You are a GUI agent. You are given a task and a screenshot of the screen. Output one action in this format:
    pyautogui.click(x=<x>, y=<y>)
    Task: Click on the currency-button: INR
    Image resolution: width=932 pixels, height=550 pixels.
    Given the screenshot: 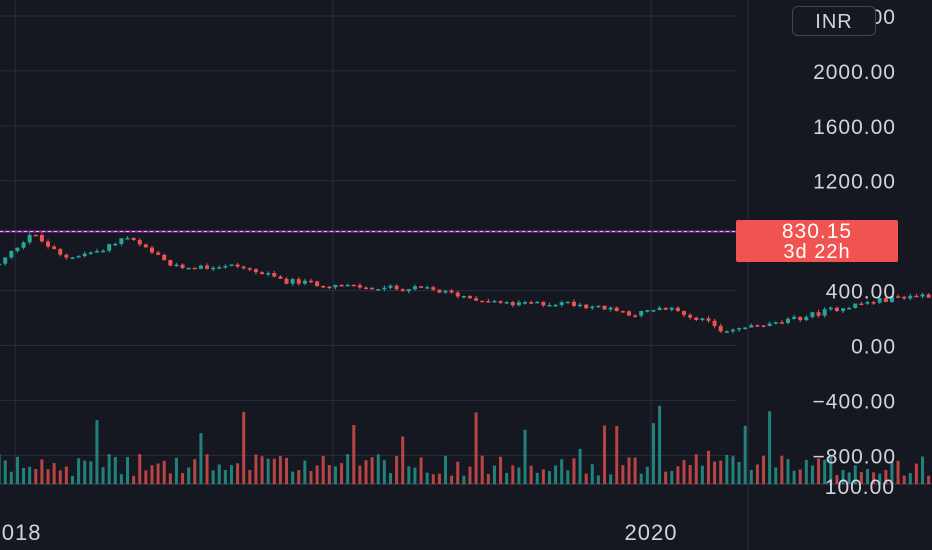 What is the action you would take?
    pyautogui.click(x=834, y=21)
    